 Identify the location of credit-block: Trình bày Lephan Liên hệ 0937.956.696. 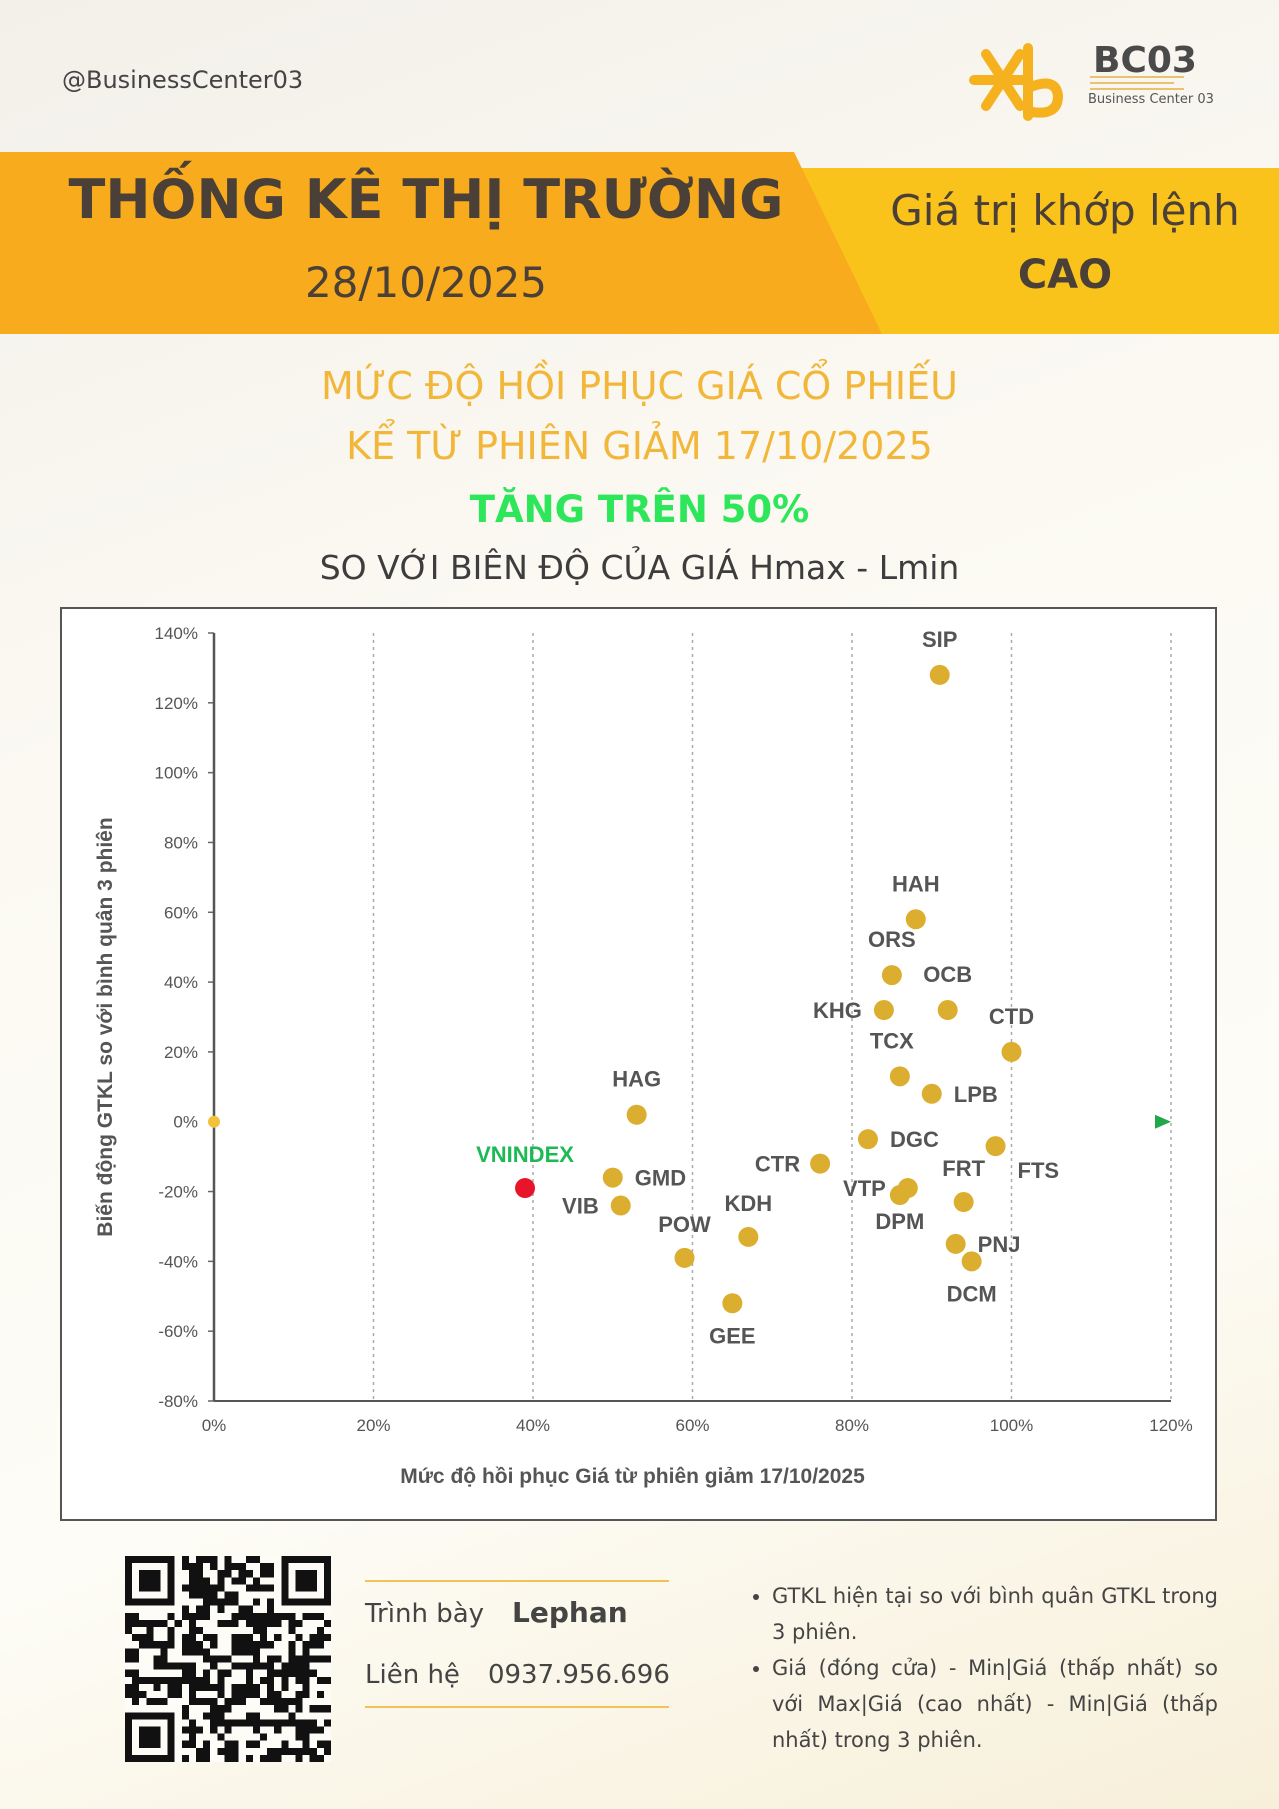
(517, 1644).